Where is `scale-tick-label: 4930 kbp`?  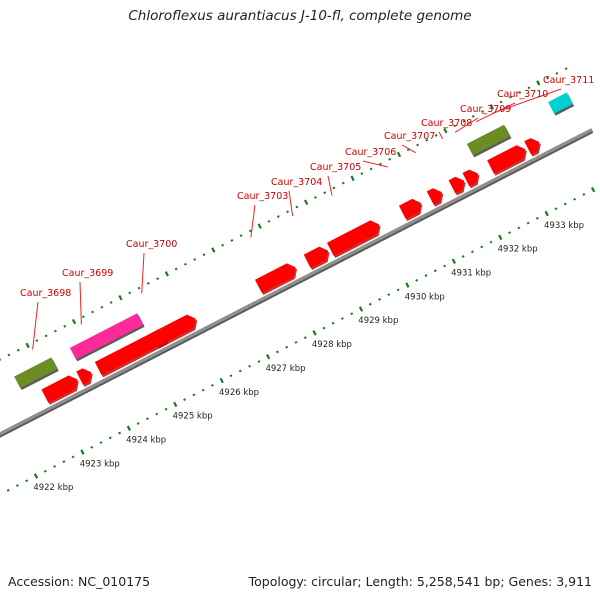 scale-tick-label: 4930 kbp is located at coordinates (425, 297).